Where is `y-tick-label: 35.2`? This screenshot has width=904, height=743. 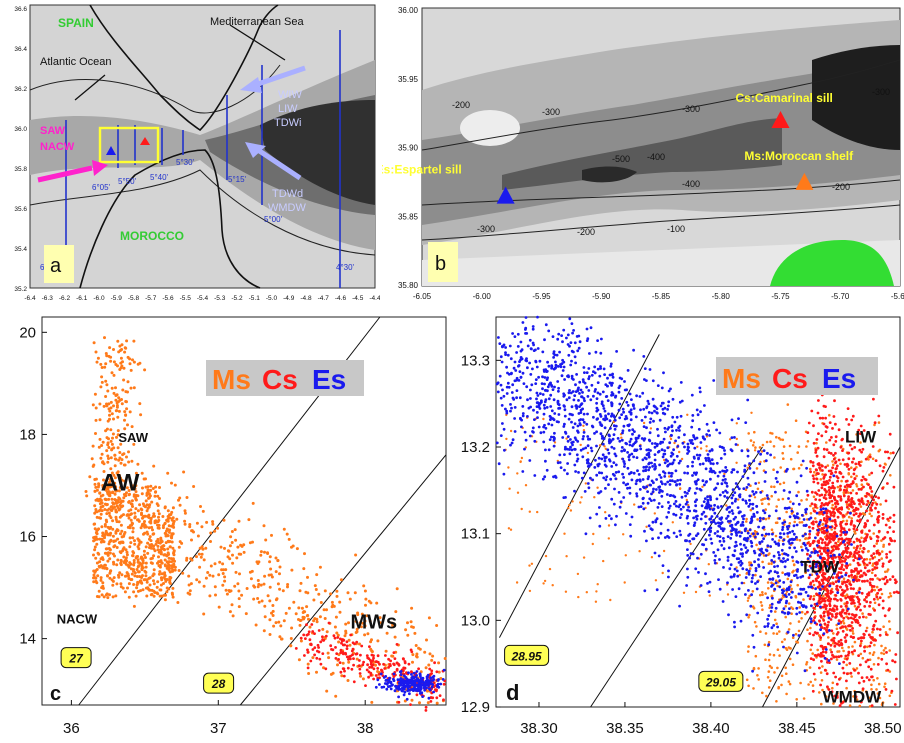 y-tick-label: 35.2 is located at coordinates (20, 289).